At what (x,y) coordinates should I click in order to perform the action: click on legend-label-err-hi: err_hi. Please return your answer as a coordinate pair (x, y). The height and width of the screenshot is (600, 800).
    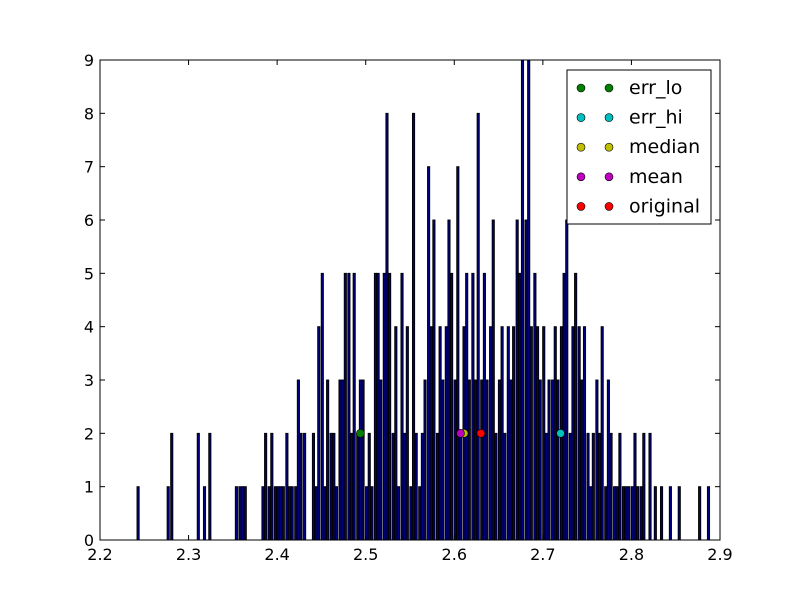
    Looking at the image, I should click on (656, 118).